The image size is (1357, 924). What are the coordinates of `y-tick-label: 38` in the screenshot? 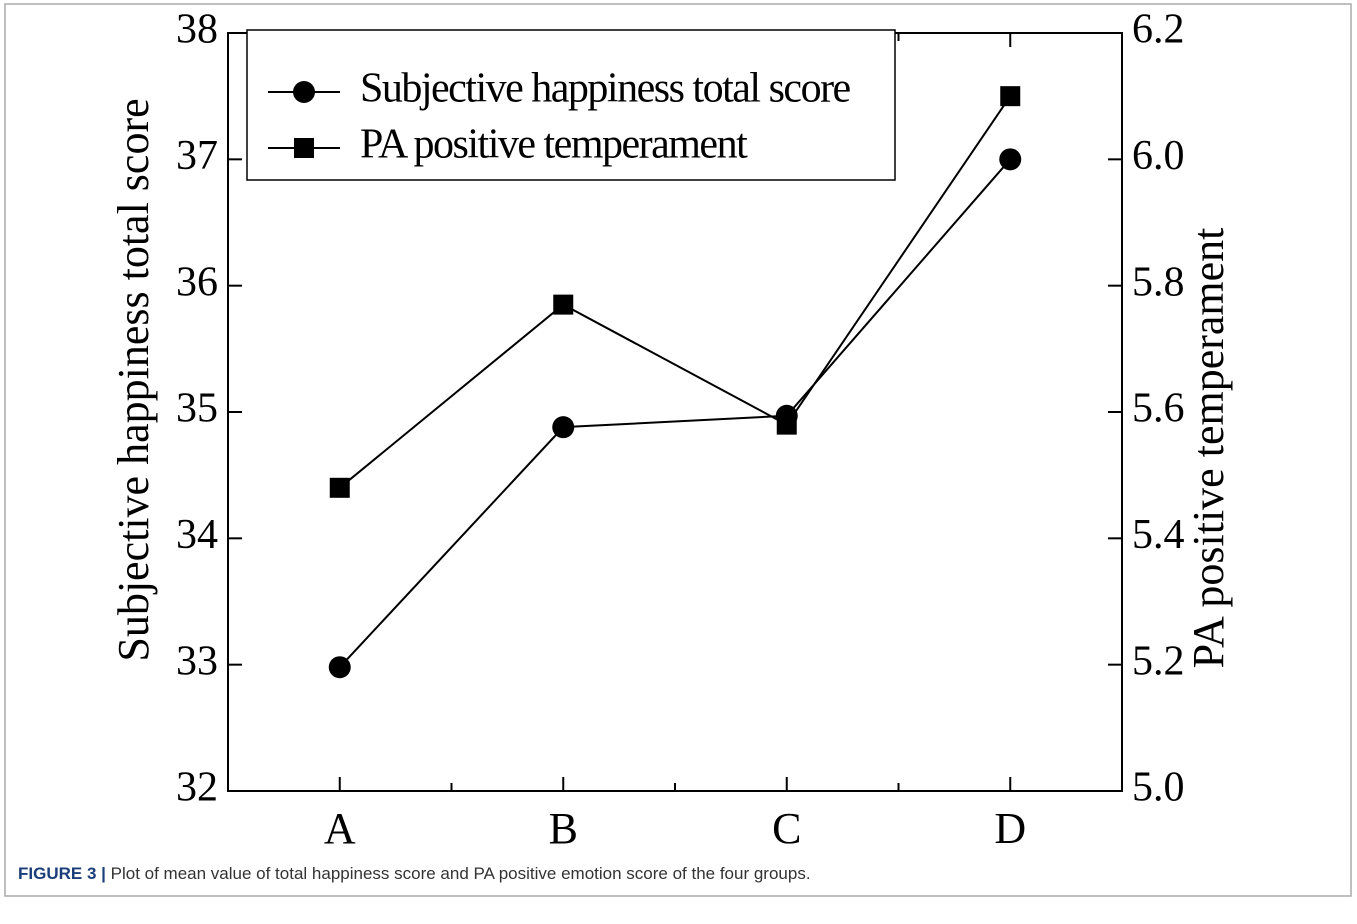 It's located at (197, 30).